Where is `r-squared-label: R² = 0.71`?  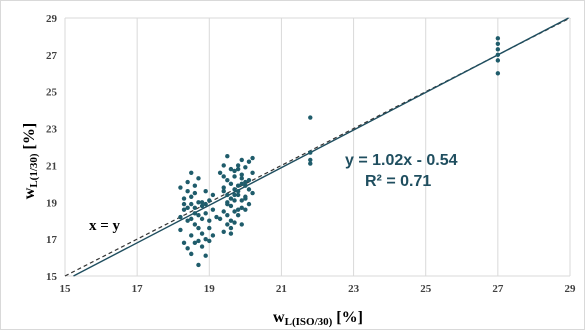
r-squared-label: R² = 0.71 is located at coordinates (398, 181).